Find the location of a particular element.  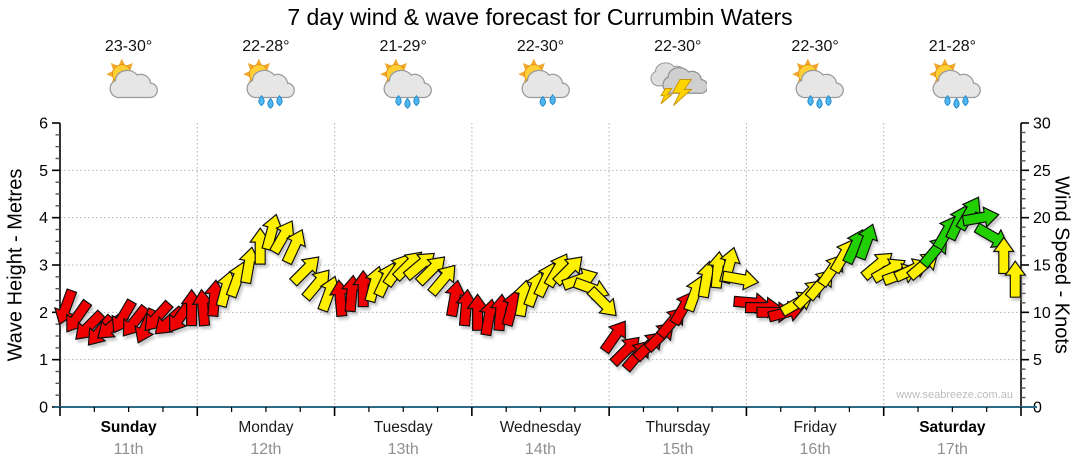

day-label-saturday: Saturday is located at coordinates (952, 427).